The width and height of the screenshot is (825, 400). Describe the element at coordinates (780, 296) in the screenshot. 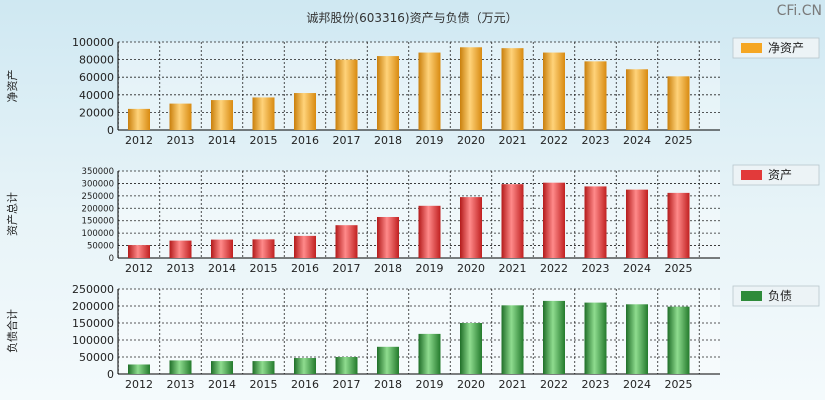

I see `total-liabilities-legend-label: 负债` at that location.